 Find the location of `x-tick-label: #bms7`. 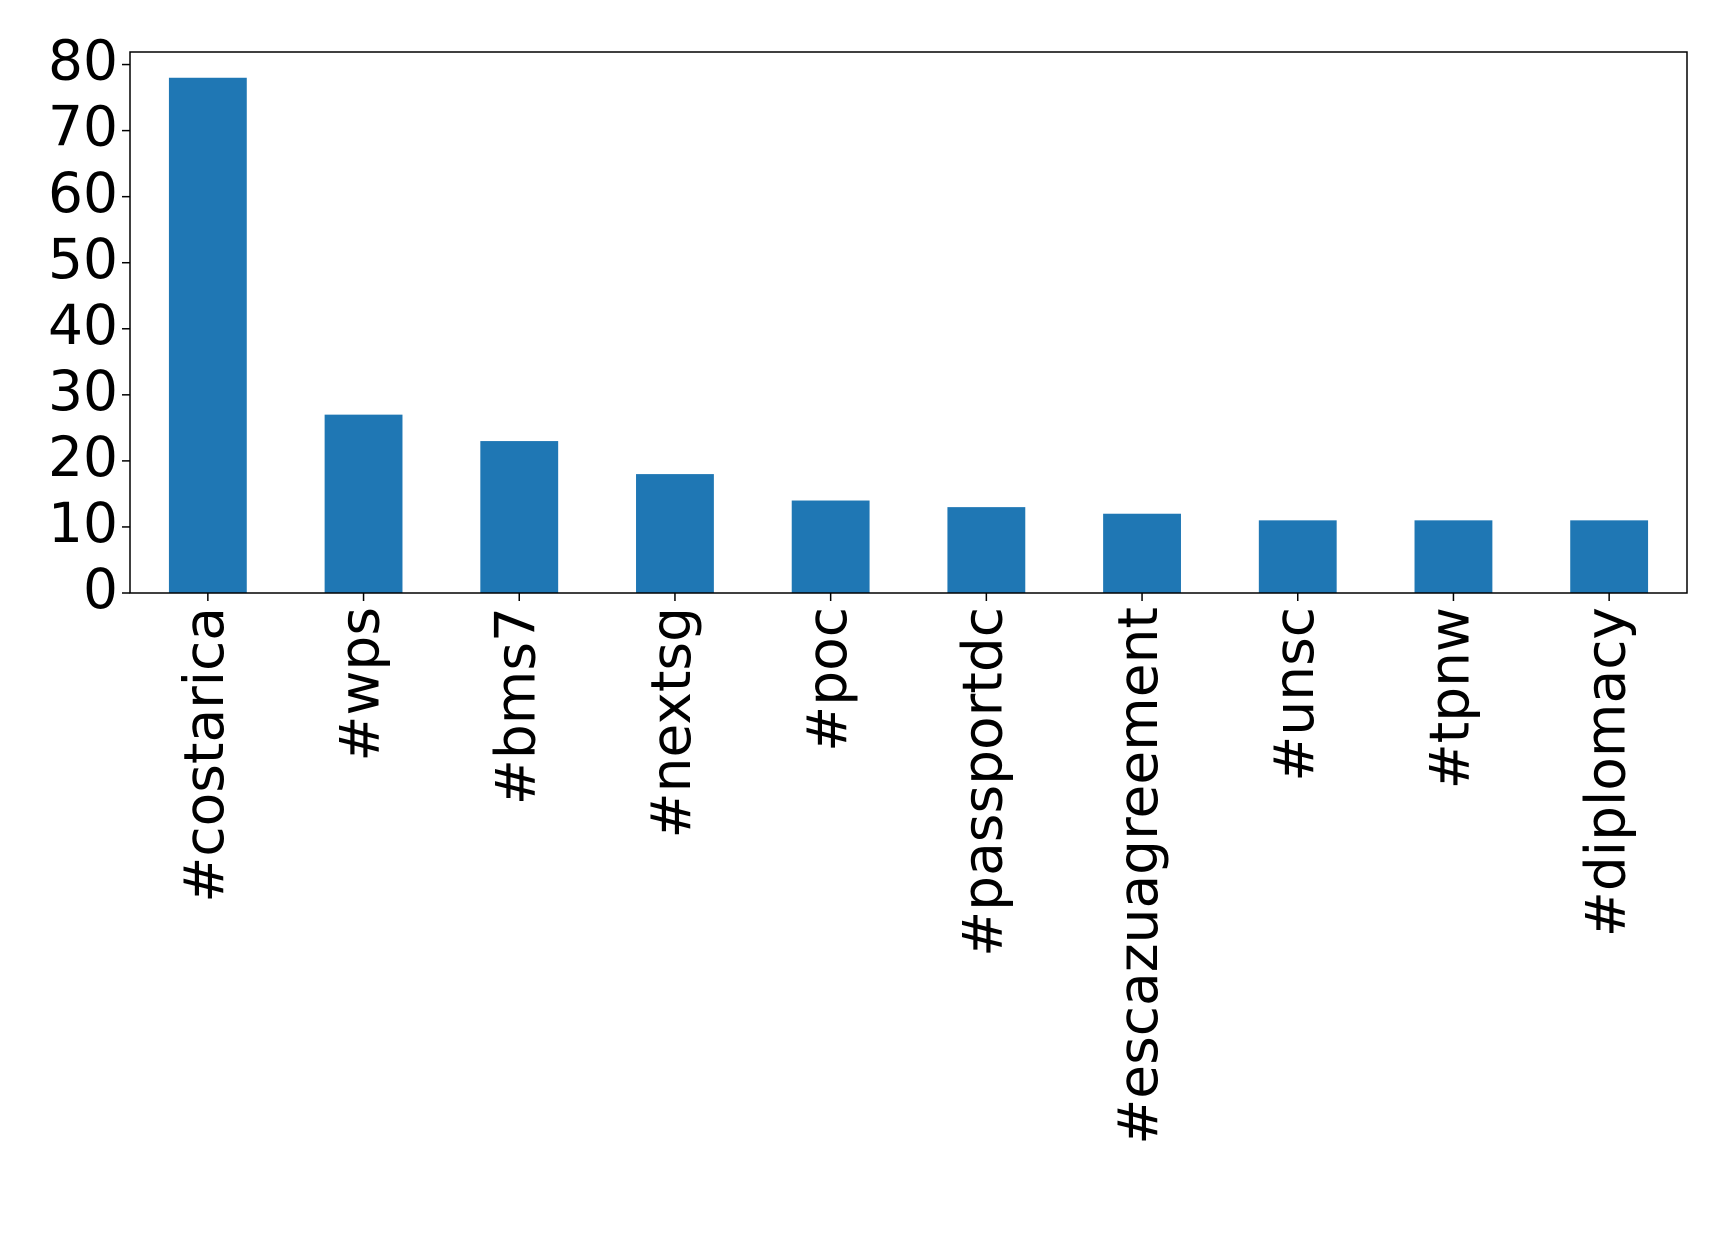

x-tick-label: #bms7 is located at coordinates (515, 706).